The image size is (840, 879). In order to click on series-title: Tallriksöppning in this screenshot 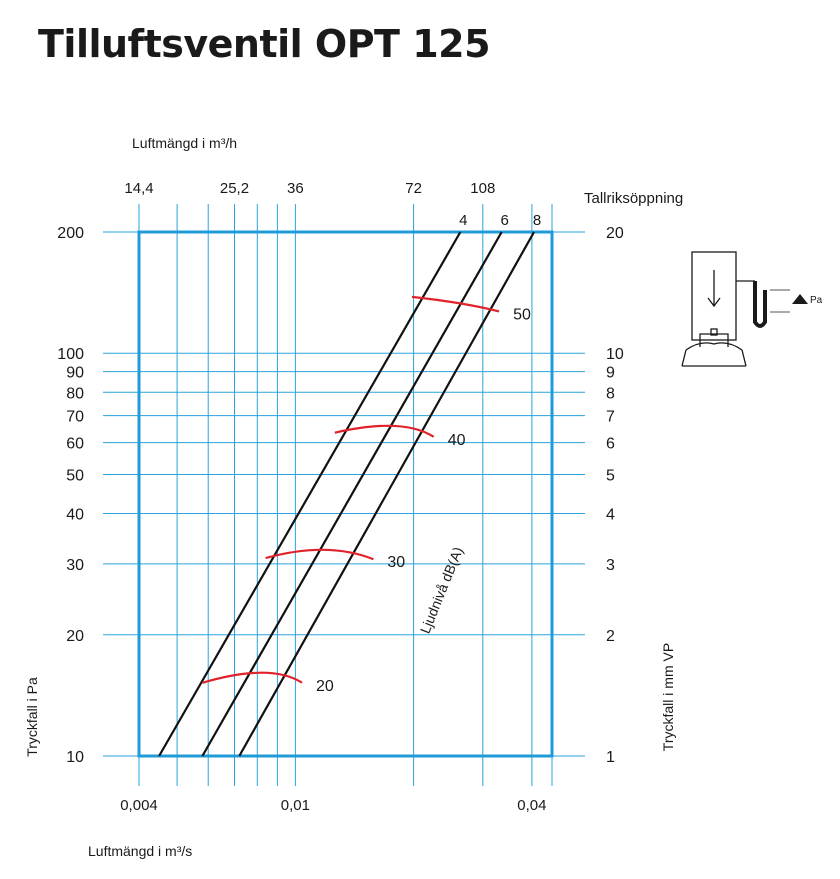, I will do `click(633, 198)`.